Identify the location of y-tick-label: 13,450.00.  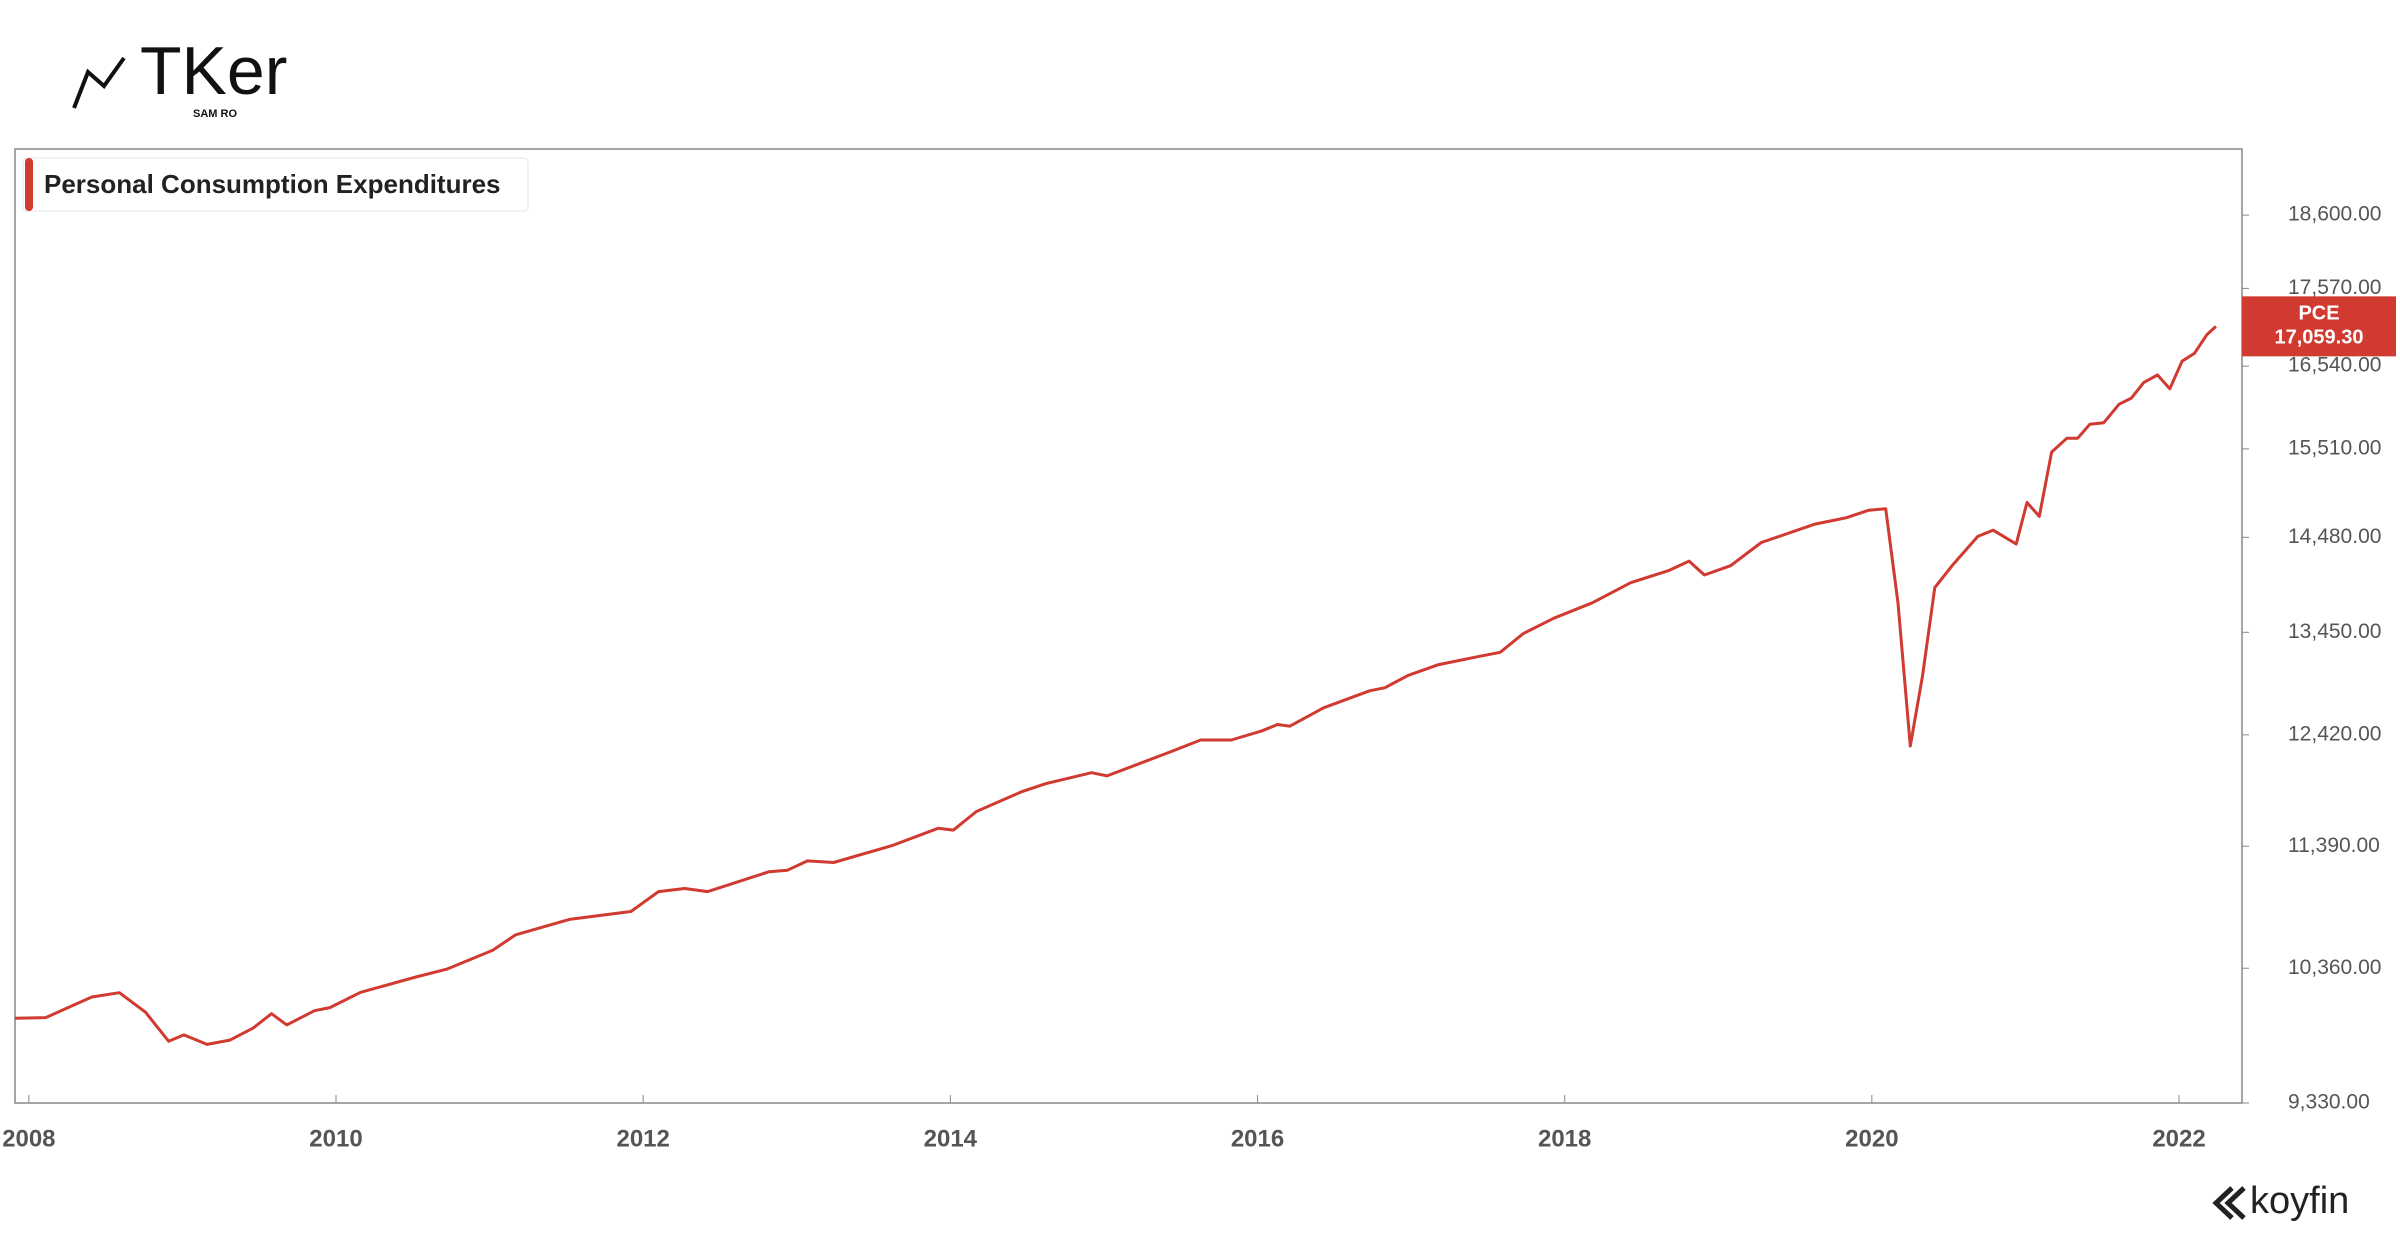
(2334, 631).